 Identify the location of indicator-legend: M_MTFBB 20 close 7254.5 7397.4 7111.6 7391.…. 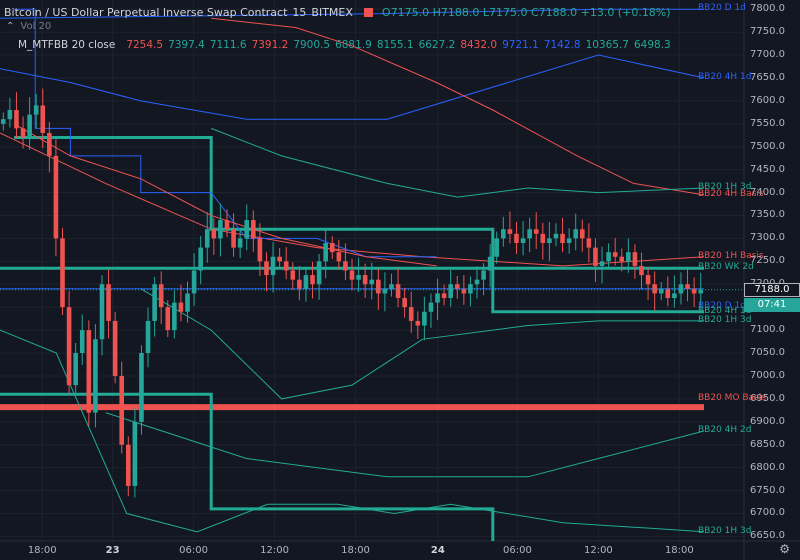
(344, 45).